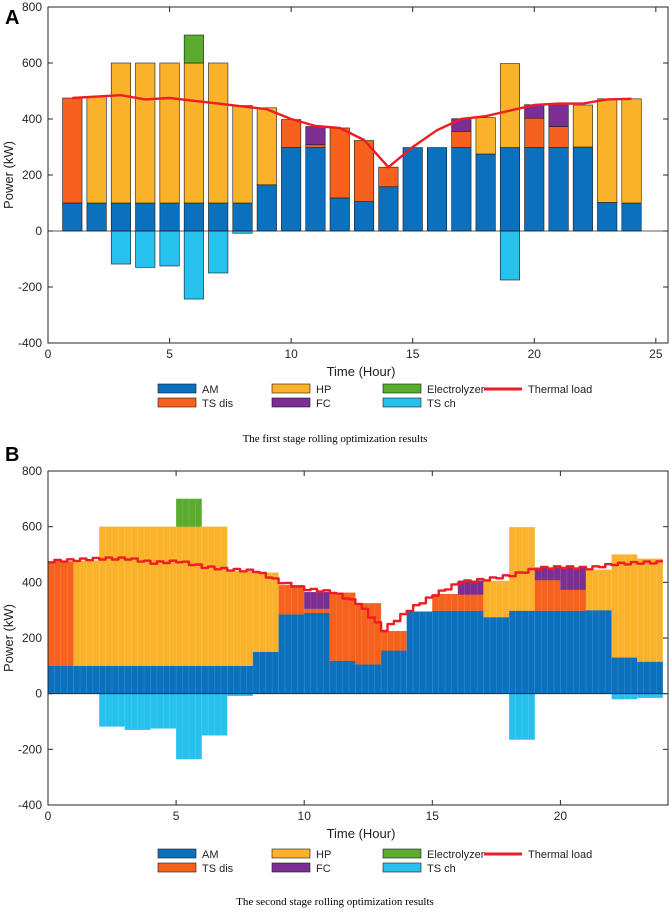 Image resolution: width=671 pixels, height=911 pixels. I want to click on y-tick-label: 0, so click(38, 231).